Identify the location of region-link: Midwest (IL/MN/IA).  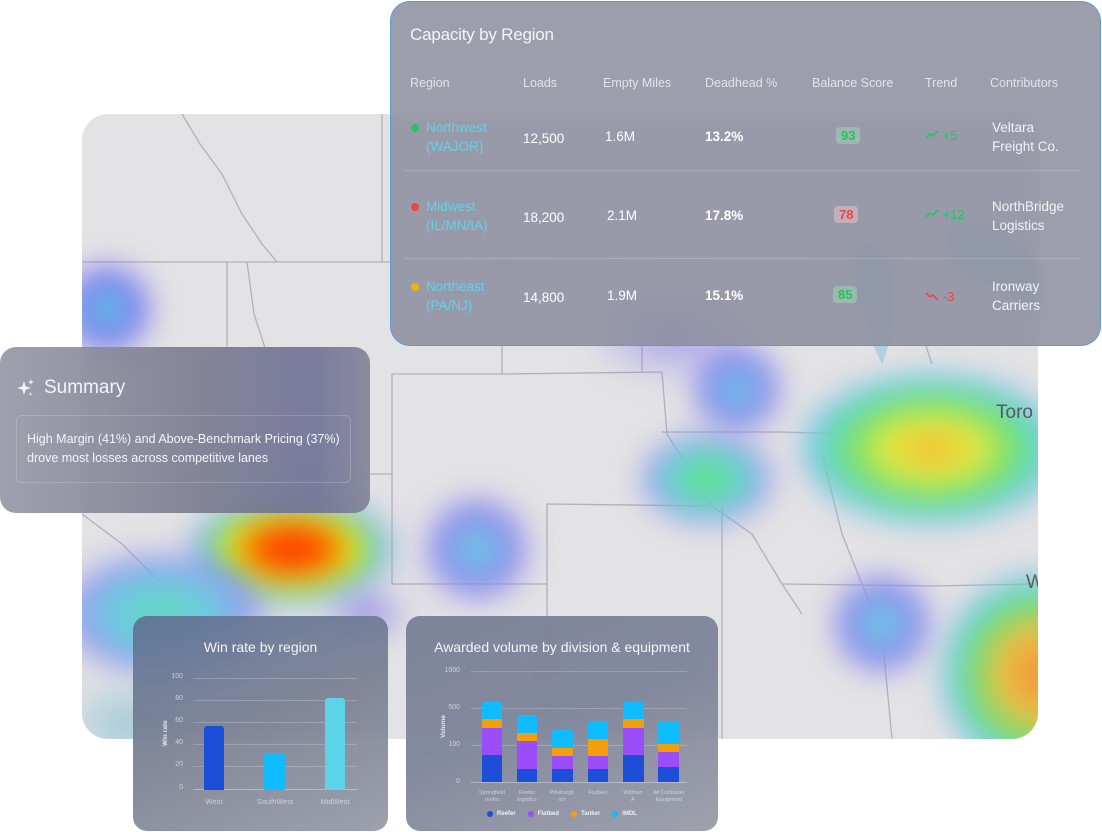
(449, 216).